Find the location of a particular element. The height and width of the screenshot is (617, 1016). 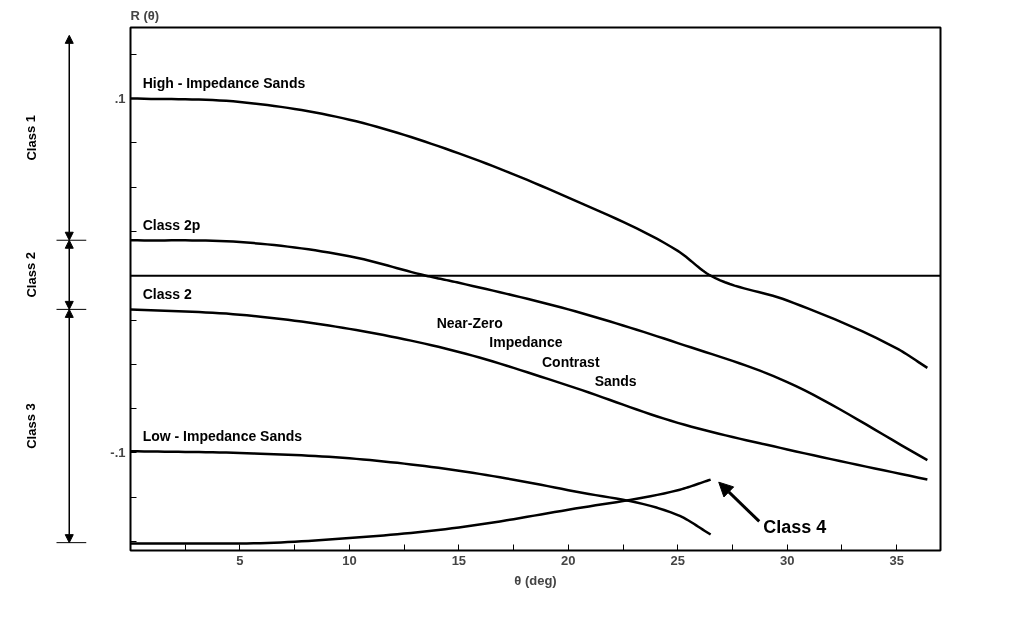

x-tick-label: 25 is located at coordinates (678, 560).